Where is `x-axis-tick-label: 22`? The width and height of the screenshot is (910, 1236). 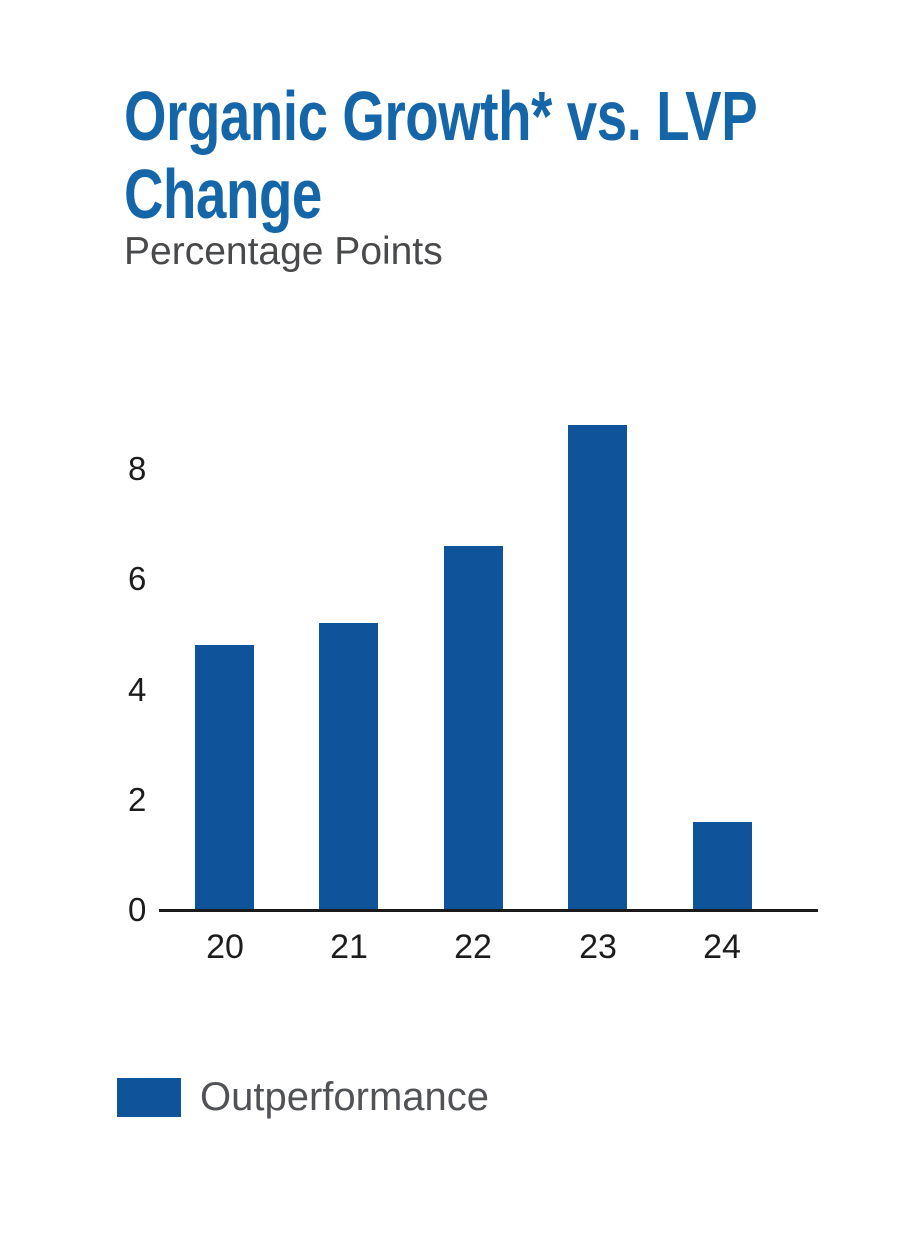 x-axis-tick-label: 22 is located at coordinates (473, 947).